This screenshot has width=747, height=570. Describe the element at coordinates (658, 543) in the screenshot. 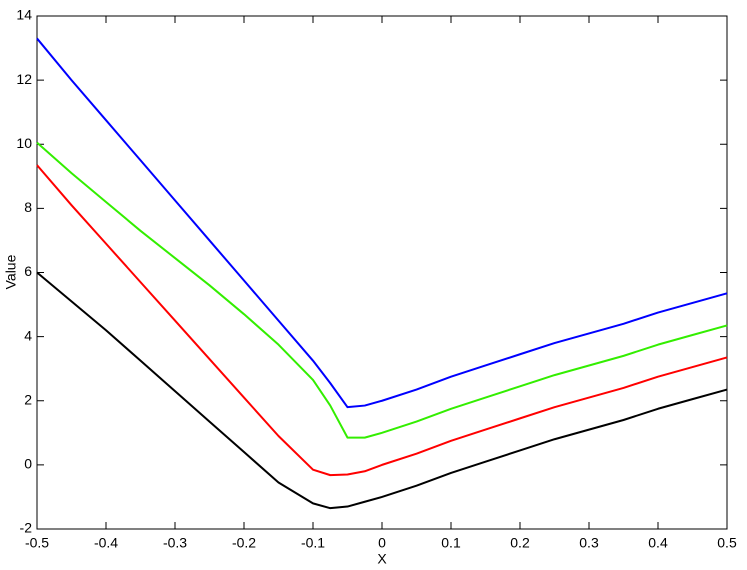

I see `x-tick-label: 0.4` at that location.